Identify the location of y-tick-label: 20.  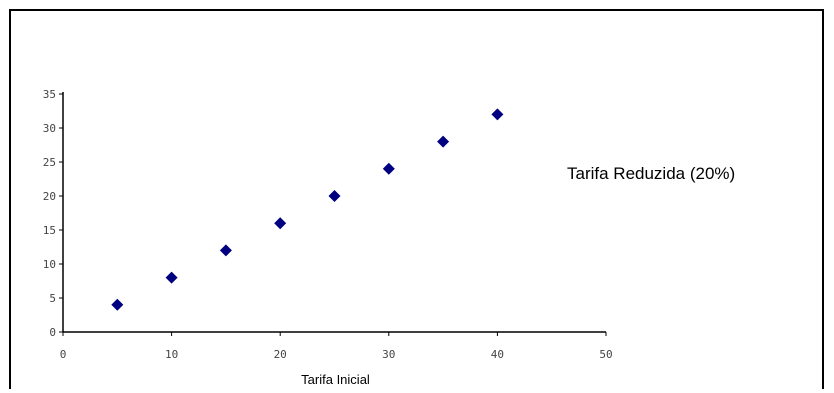
(49, 196).